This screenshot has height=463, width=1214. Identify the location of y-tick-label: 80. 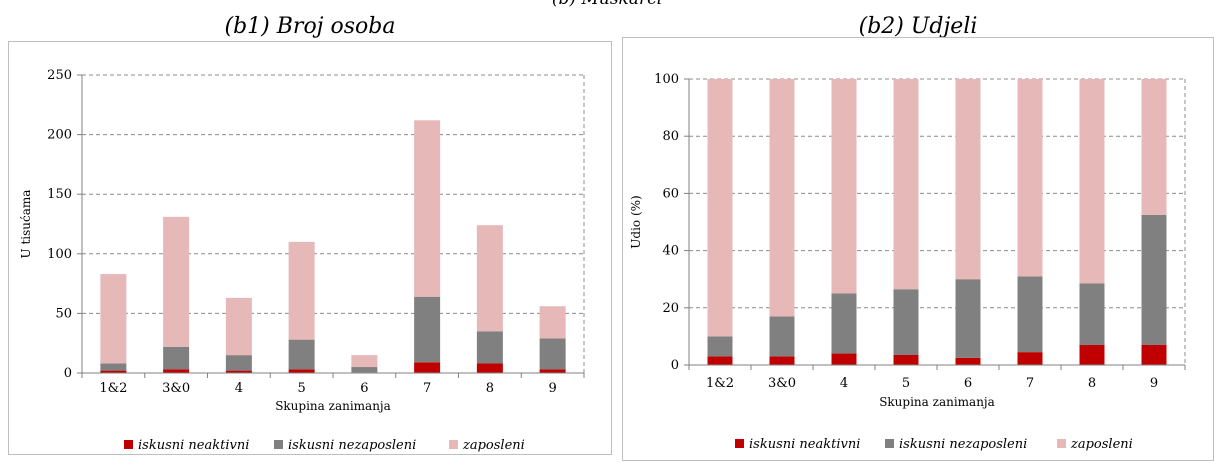
(670, 136).